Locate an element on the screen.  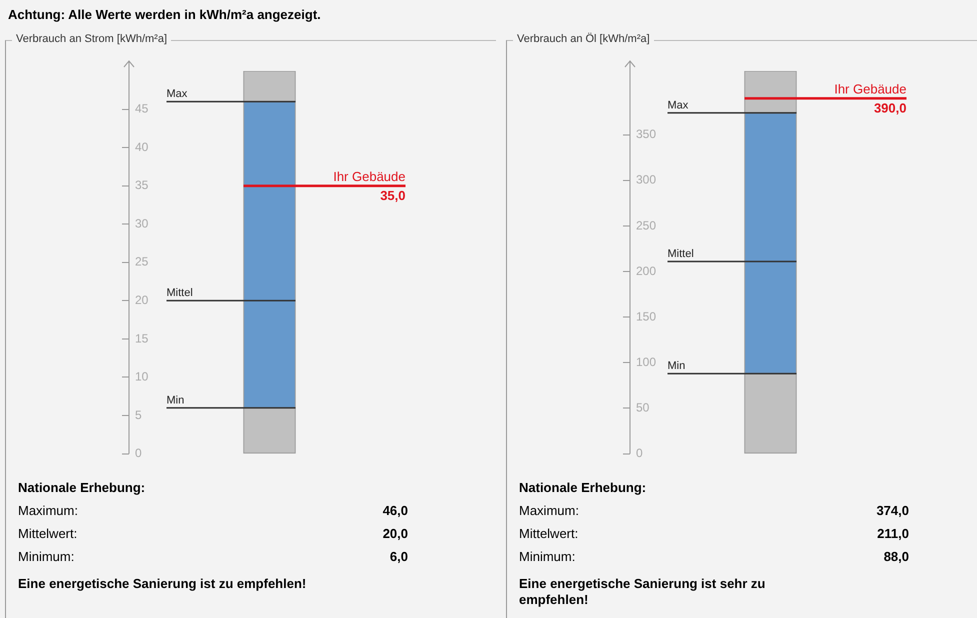
y-tick-label: 150 is located at coordinates (646, 316).